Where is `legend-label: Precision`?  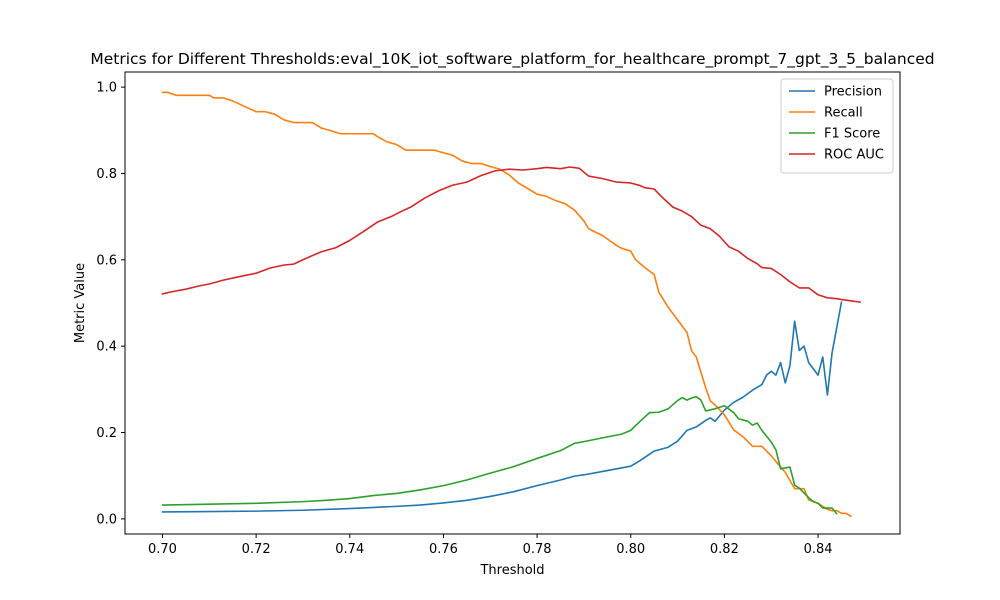
legend-label: Precision is located at coordinates (853, 92).